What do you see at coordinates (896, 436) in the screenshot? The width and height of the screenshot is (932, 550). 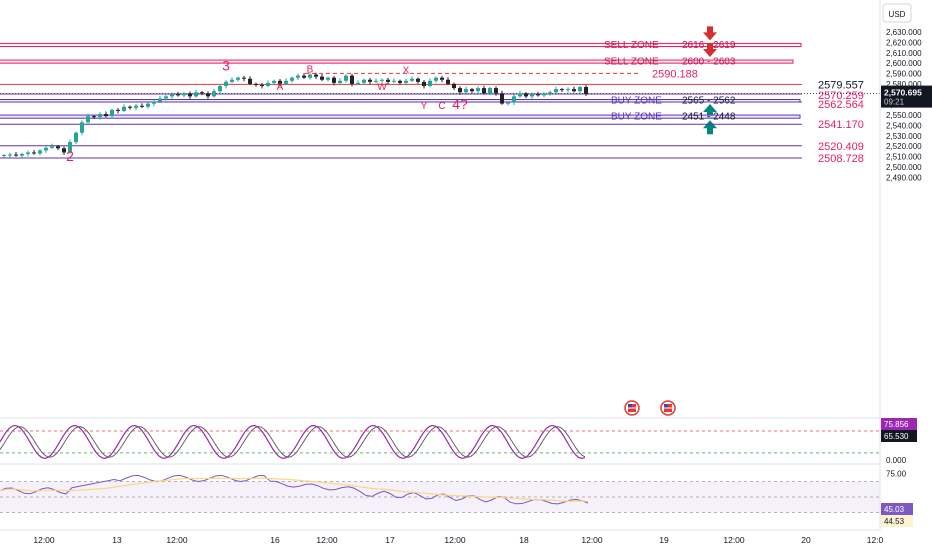 I see `stoch-d-value: 65.530` at bounding box center [896, 436].